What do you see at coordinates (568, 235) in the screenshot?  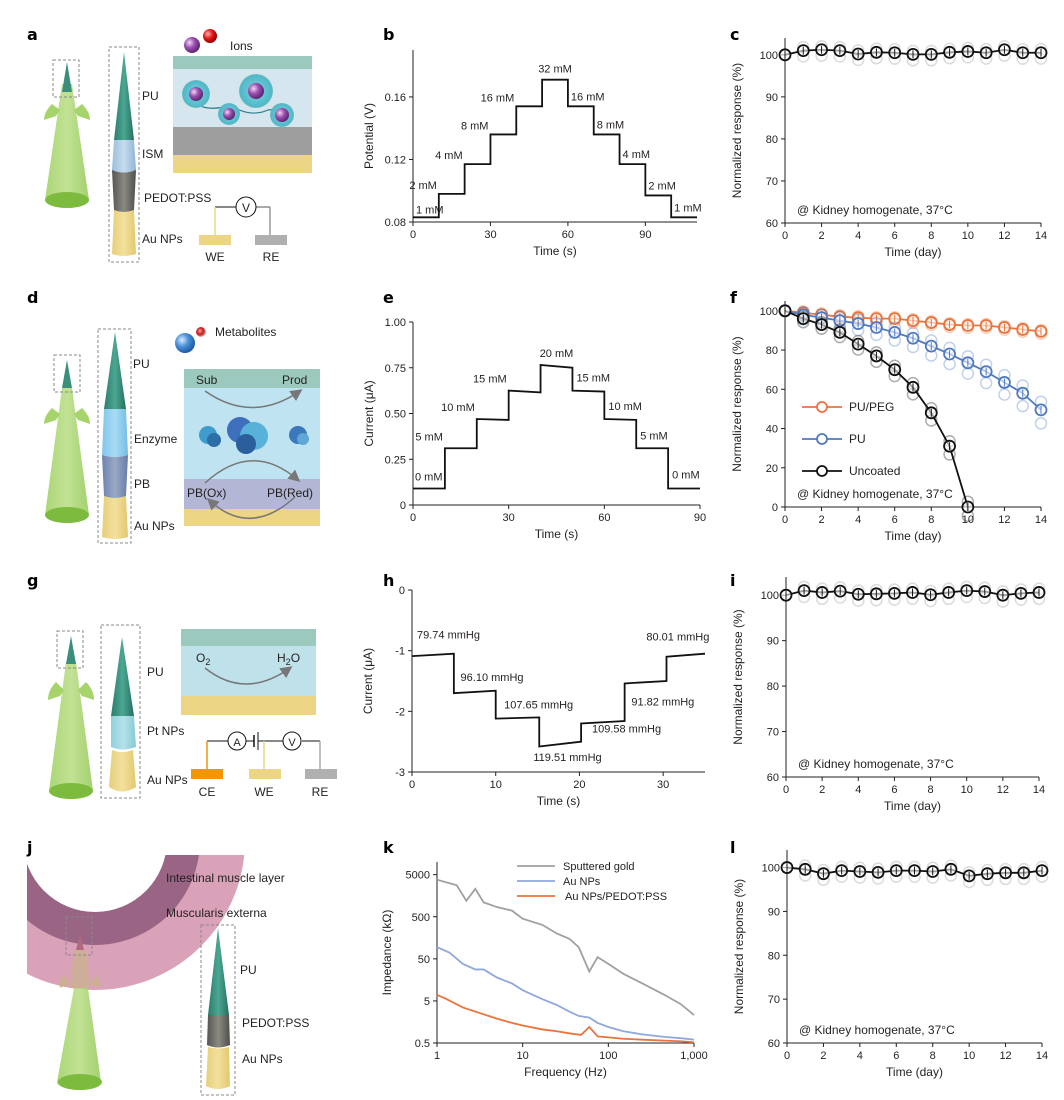 I see `x-tick-label: 60` at bounding box center [568, 235].